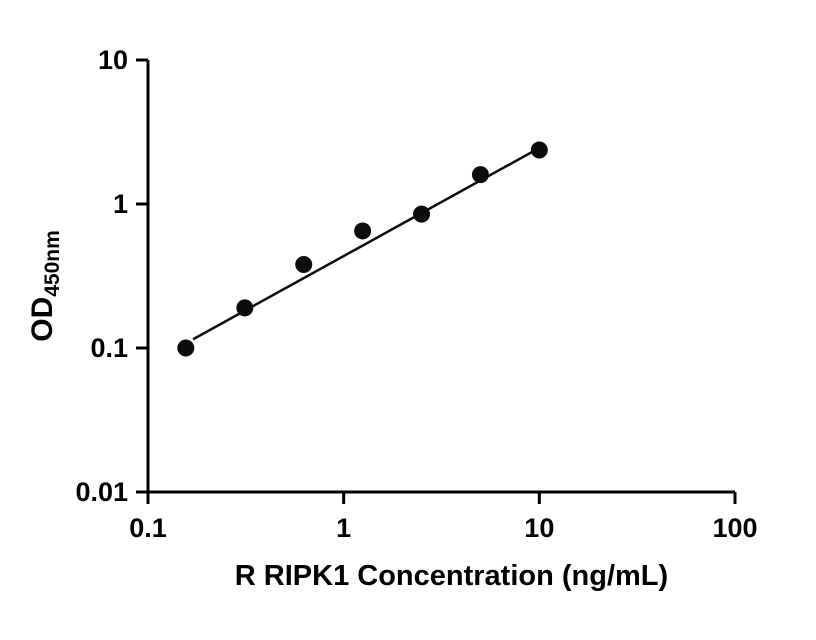  What do you see at coordinates (451, 576) in the screenshot?
I see `x-axis-title: R RIPK1 Concentration (ng/mL)` at bounding box center [451, 576].